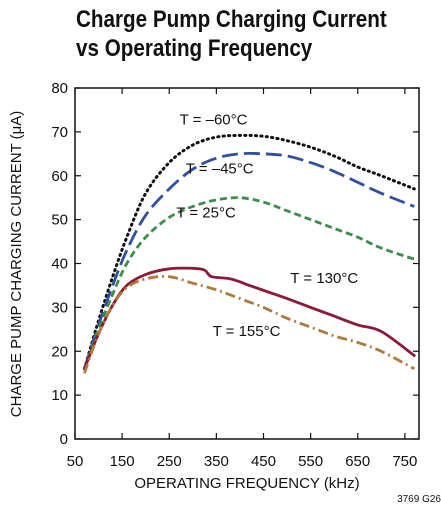 The image size is (441, 506). What do you see at coordinates (59, 395) in the screenshot?
I see `y-tick-label: 10` at bounding box center [59, 395].